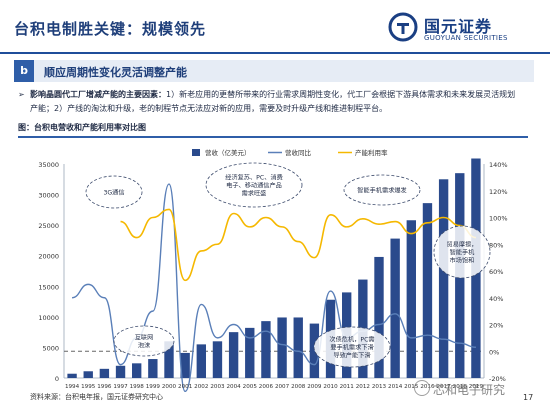 This screenshot has height=412, width=550. I want to click on x-tick-label: 2009, so click(314, 387).